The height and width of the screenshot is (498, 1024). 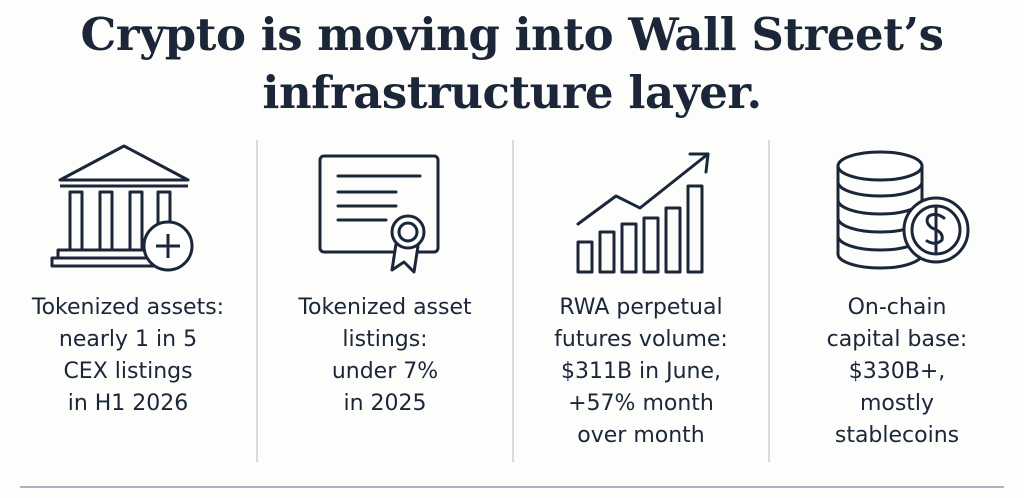 I want to click on caption-line: under 7%, so click(x=385, y=371).